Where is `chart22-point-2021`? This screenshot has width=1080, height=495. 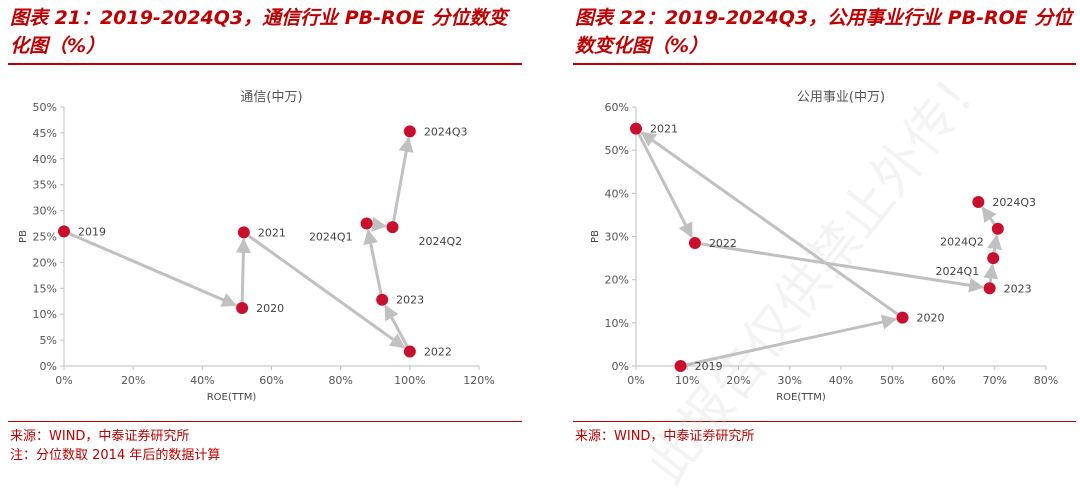 chart22-point-2021 is located at coordinates (636, 128).